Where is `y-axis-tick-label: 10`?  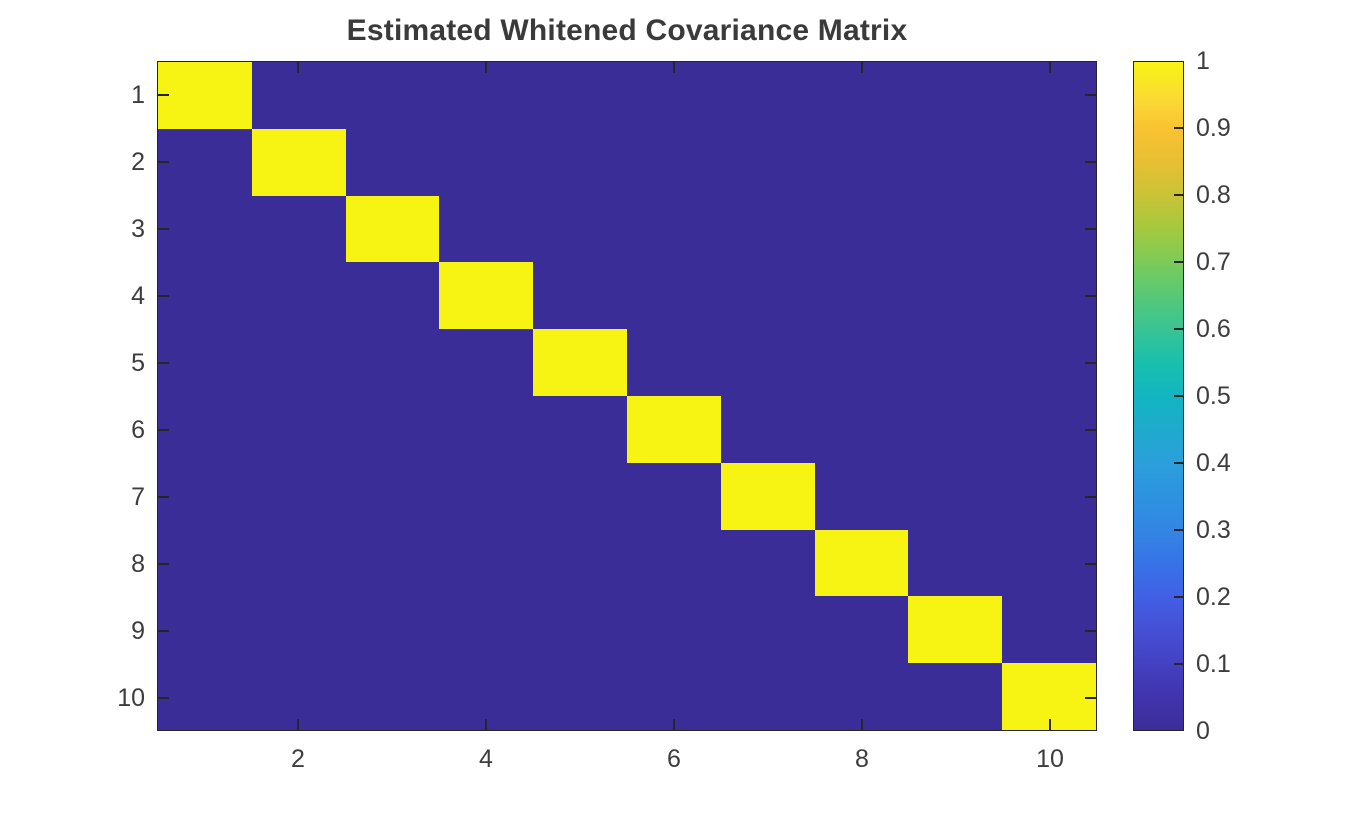 y-axis-tick-label: 10 is located at coordinates (131, 697).